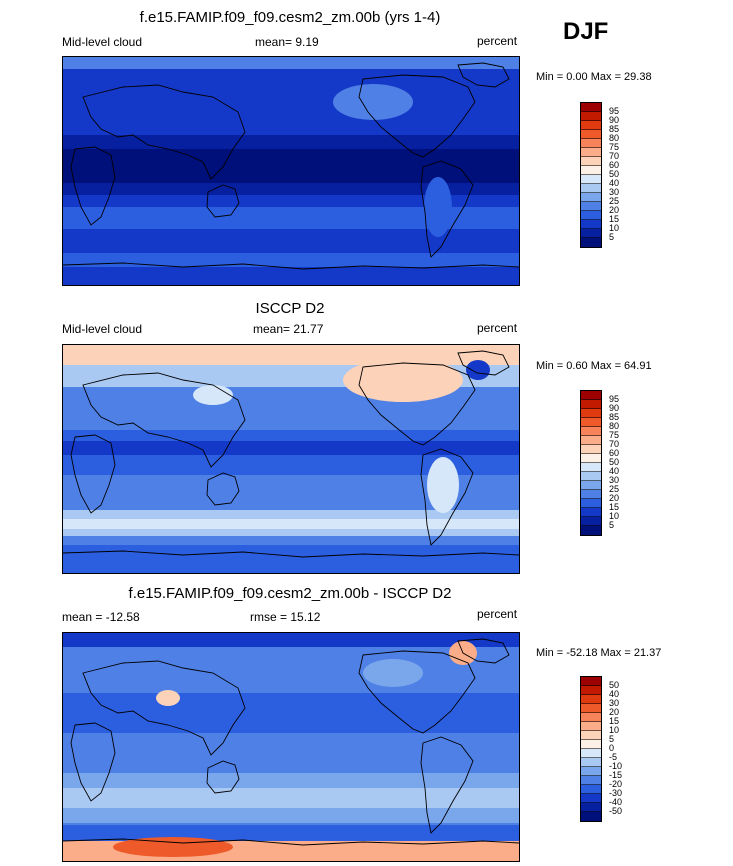 This screenshot has height=866, width=733. Describe the element at coordinates (616, 802) in the screenshot. I see `colorbar-label: -40` at that location.